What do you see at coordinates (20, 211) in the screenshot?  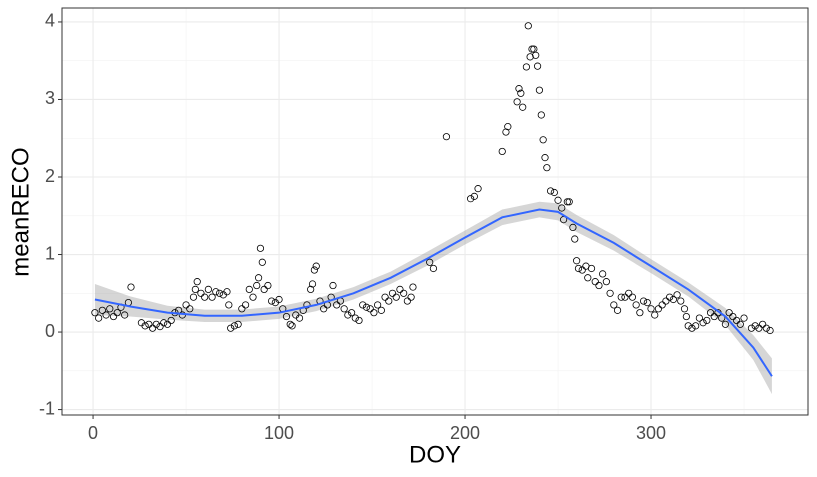 I see `y-axis-title: meanRECO` at bounding box center [20, 211].